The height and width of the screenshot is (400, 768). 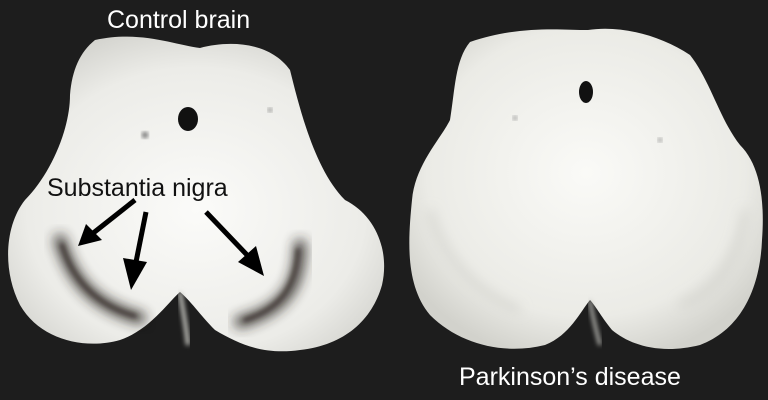 What do you see at coordinates (570, 377) in the screenshot?
I see `parkinsons-disease-label: Parkinson’s disease` at bounding box center [570, 377].